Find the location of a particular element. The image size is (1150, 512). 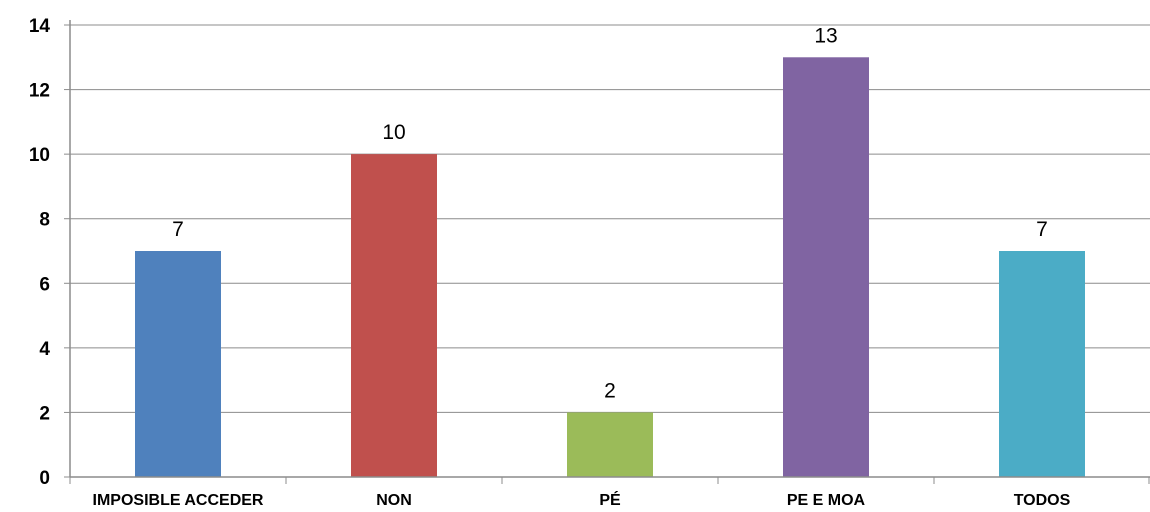

y-tick-label: 4 is located at coordinates (44, 349).